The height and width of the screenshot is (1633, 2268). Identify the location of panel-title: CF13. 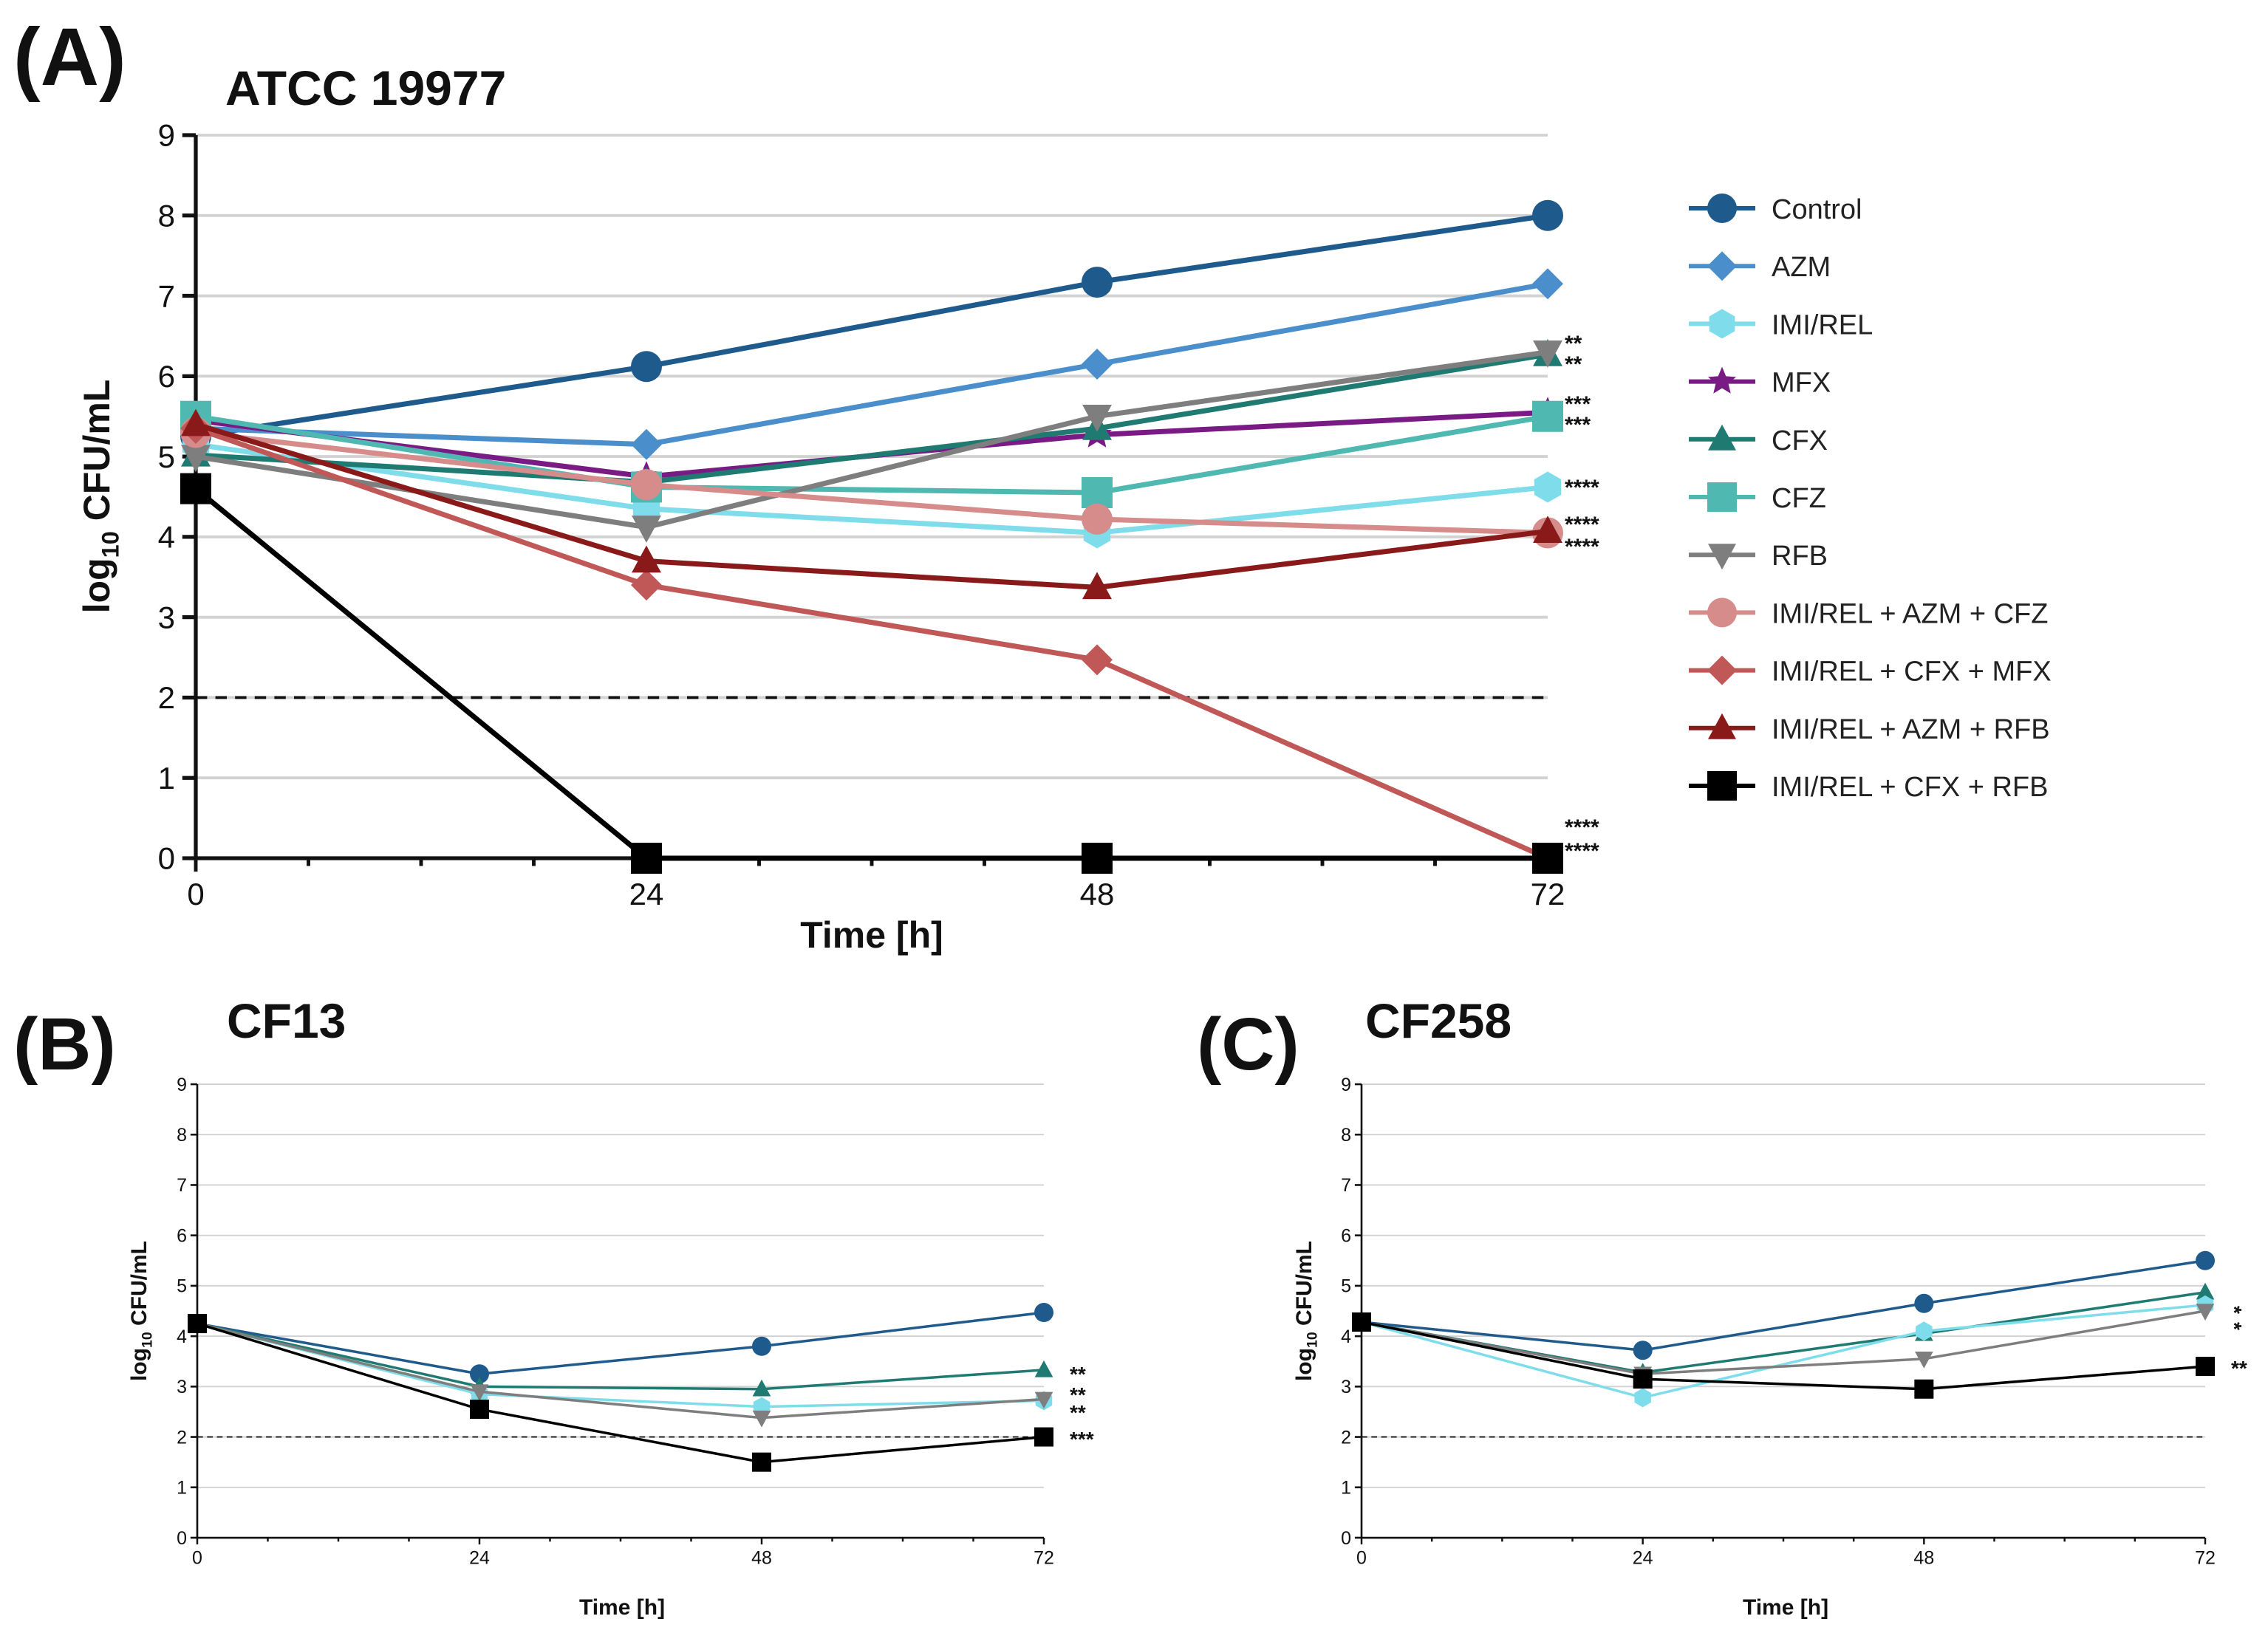
(286, 1020).